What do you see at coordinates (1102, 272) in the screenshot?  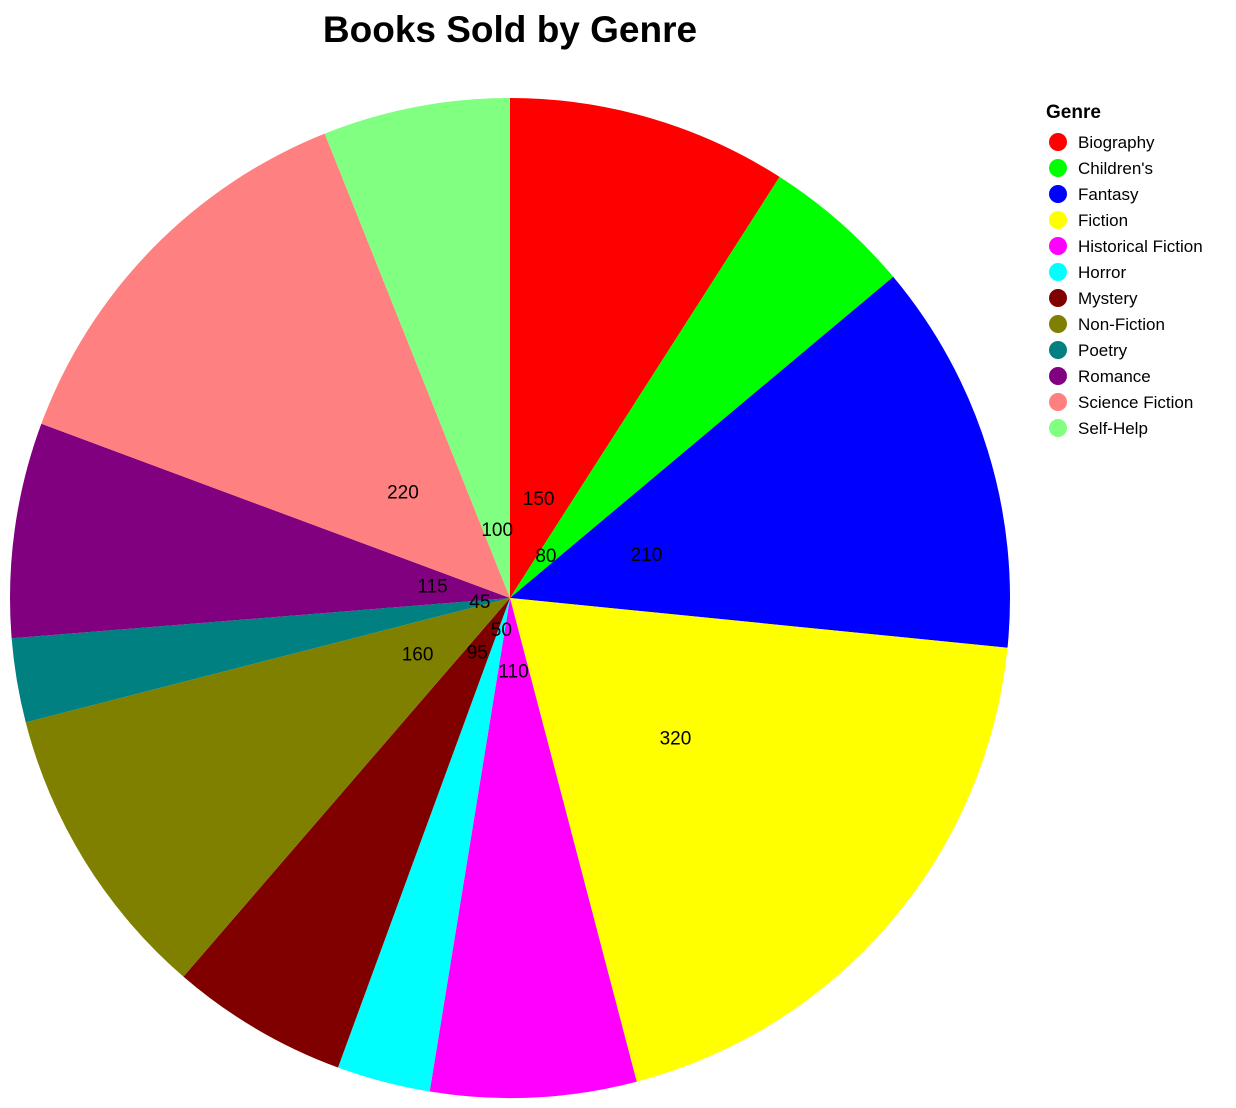 I see `legend-label-horror: Horror` at bounding box center [1102, 272].